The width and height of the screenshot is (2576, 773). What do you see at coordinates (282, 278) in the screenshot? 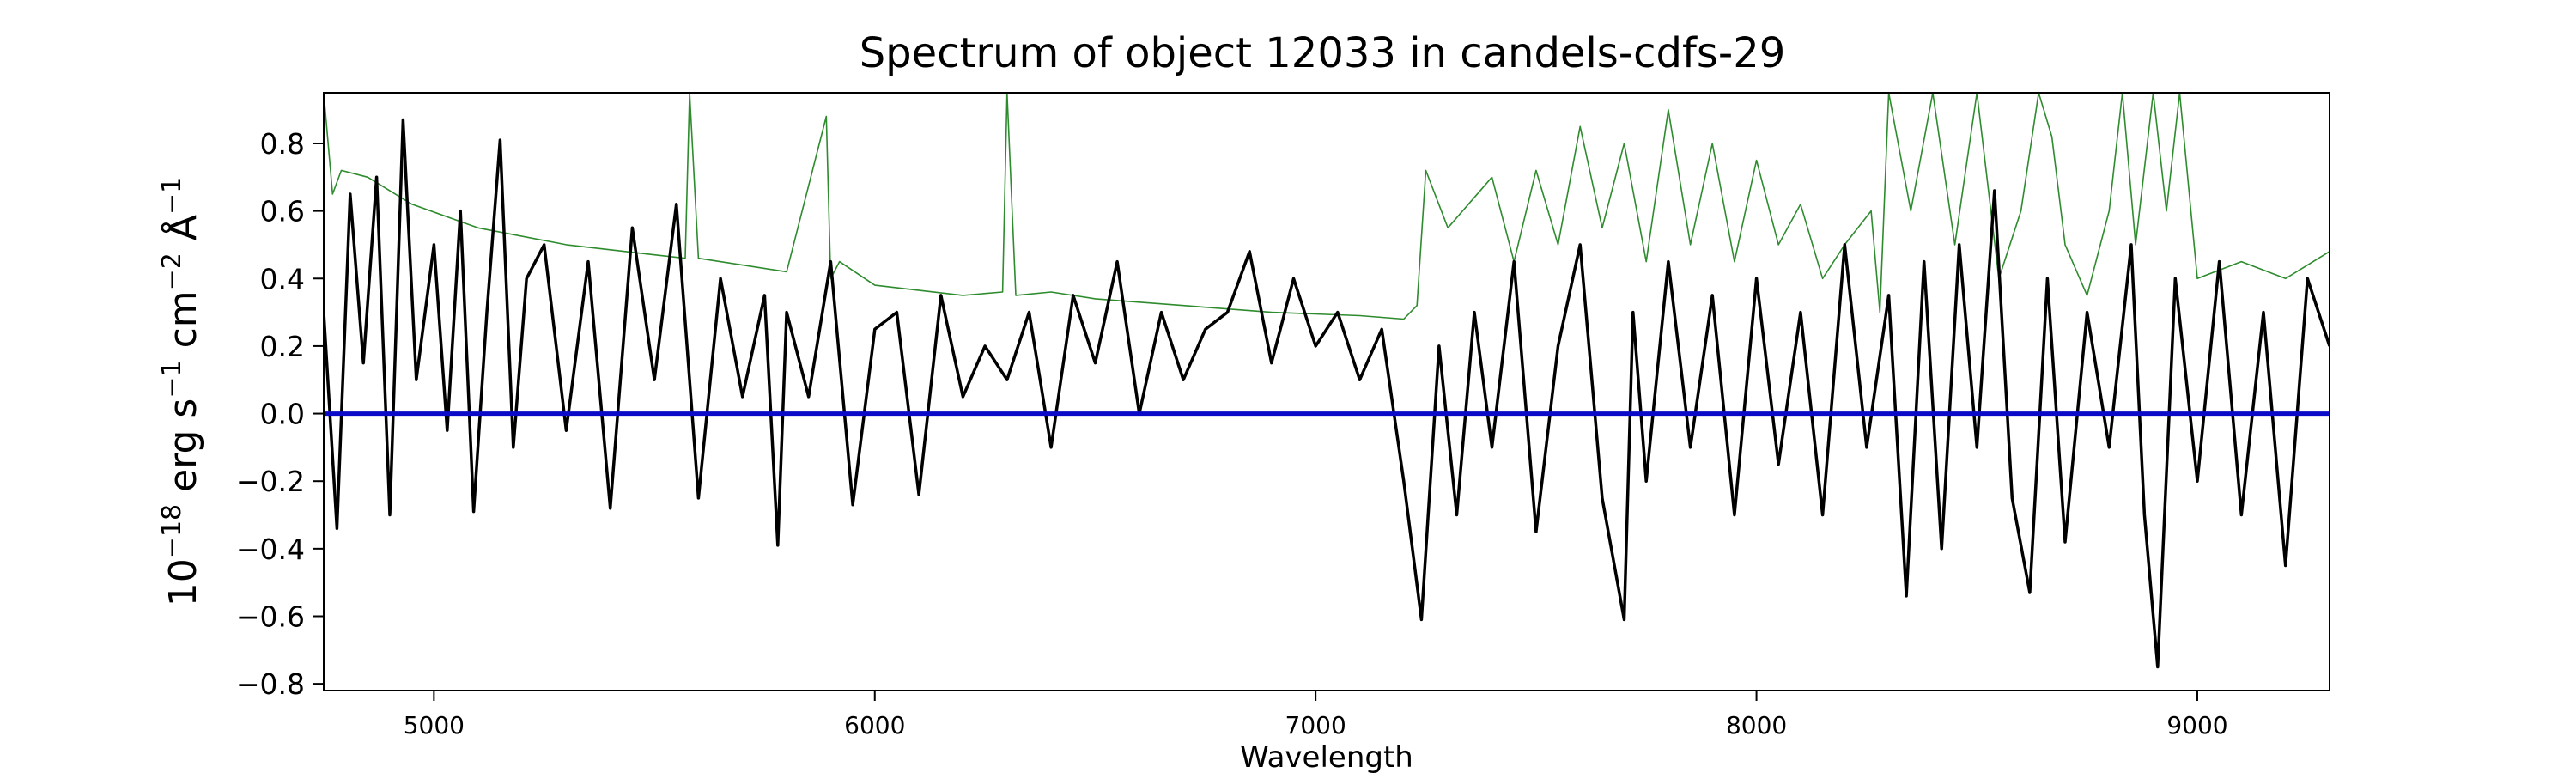
I see `y-tick-label: 0.4` at bounding box center [282, 278].